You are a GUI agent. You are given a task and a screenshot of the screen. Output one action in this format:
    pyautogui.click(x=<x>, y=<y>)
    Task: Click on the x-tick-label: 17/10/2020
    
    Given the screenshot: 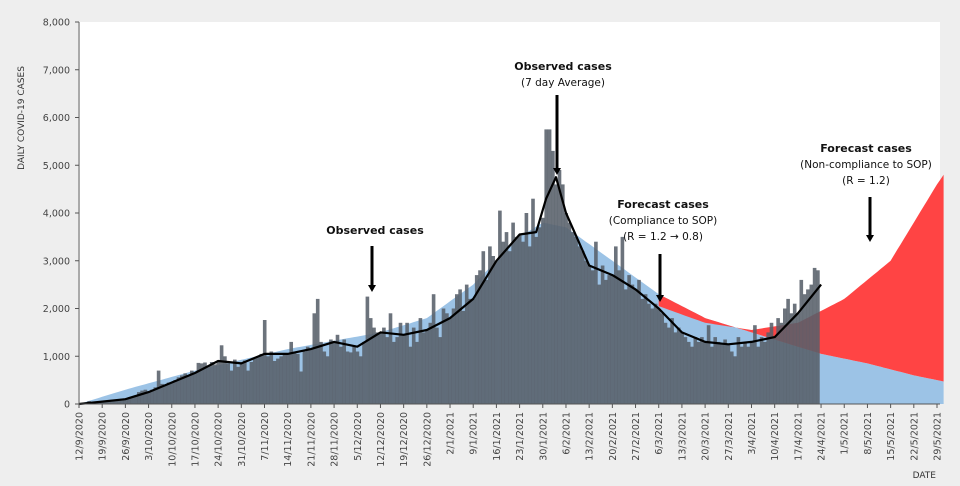 What is the action you would take?
    pyautogui.click(x=195, y=439)
    